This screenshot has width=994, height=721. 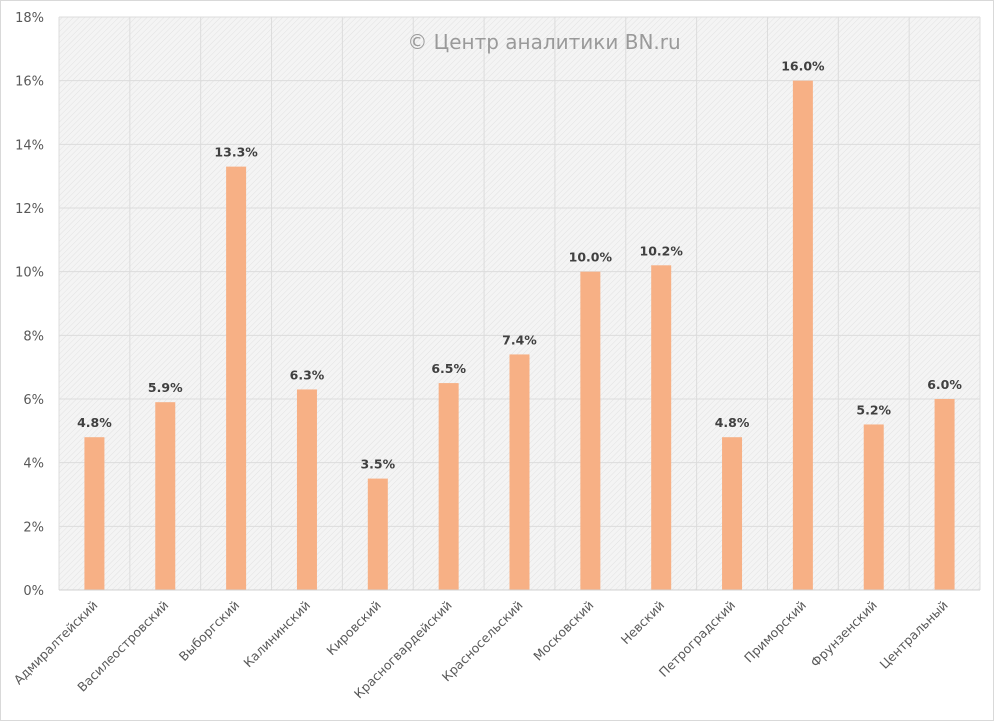 What do you see at coordinates (165, 387) in the screenshot?
I see `data-label: 5.9%` at bounding box center [165, 387].